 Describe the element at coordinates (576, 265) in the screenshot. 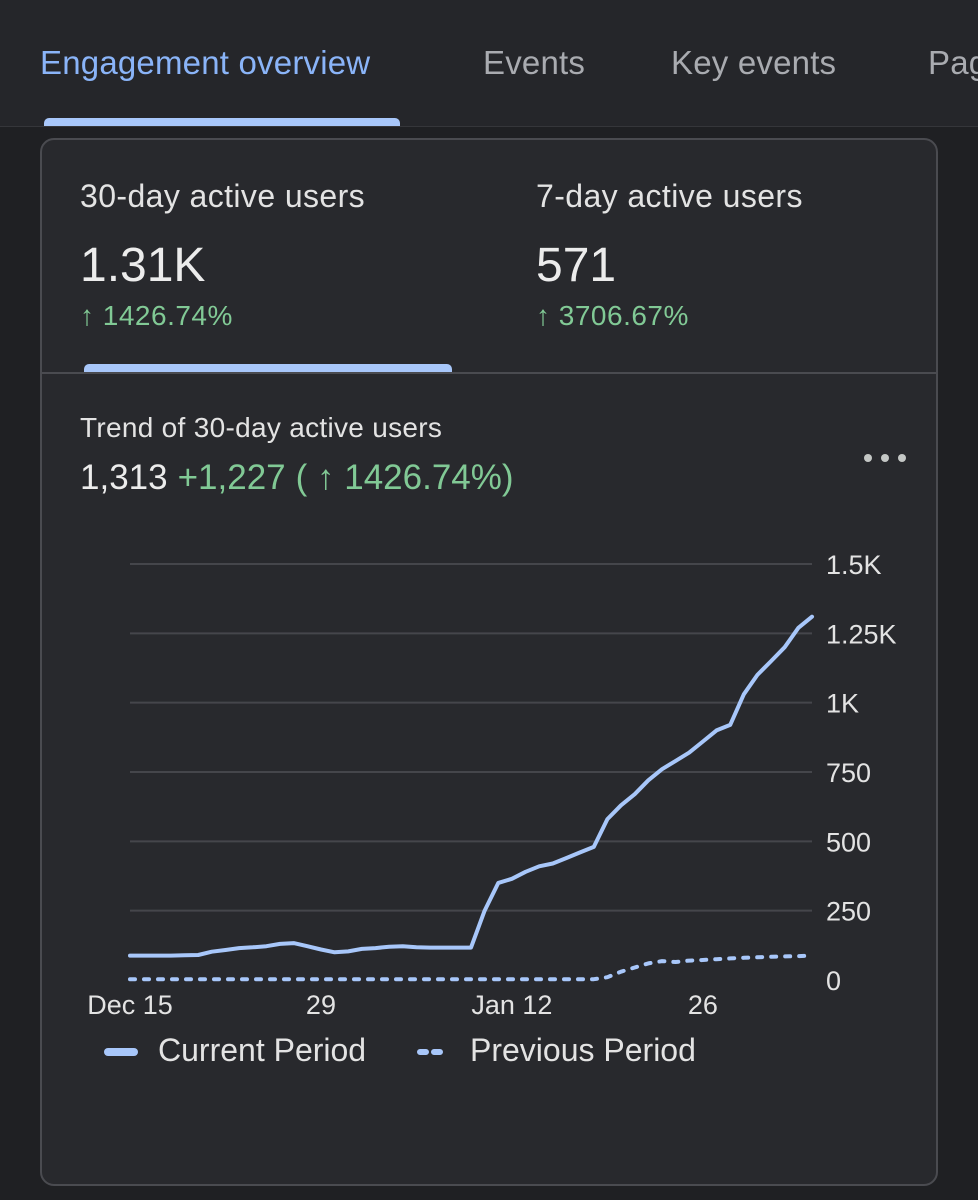

I see `metric-value: 571` at that location.